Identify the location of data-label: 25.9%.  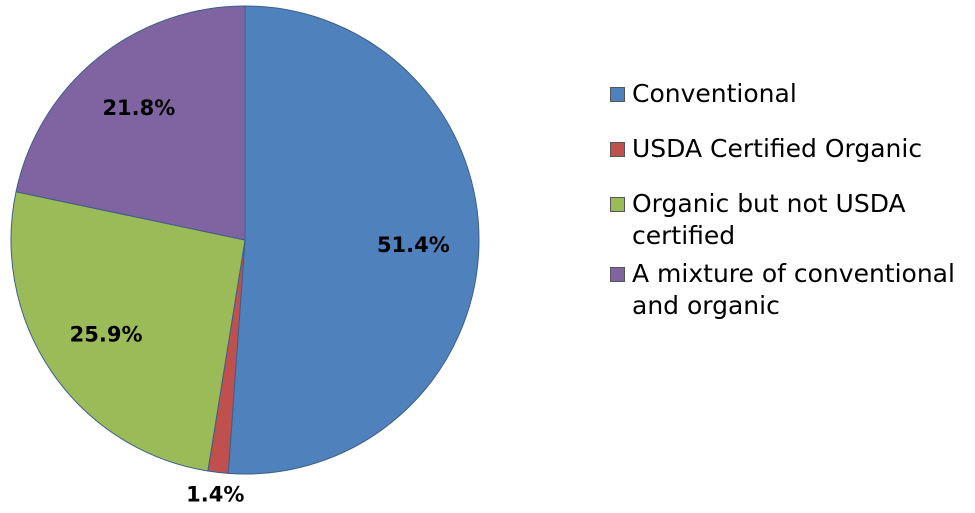
(106, 334).